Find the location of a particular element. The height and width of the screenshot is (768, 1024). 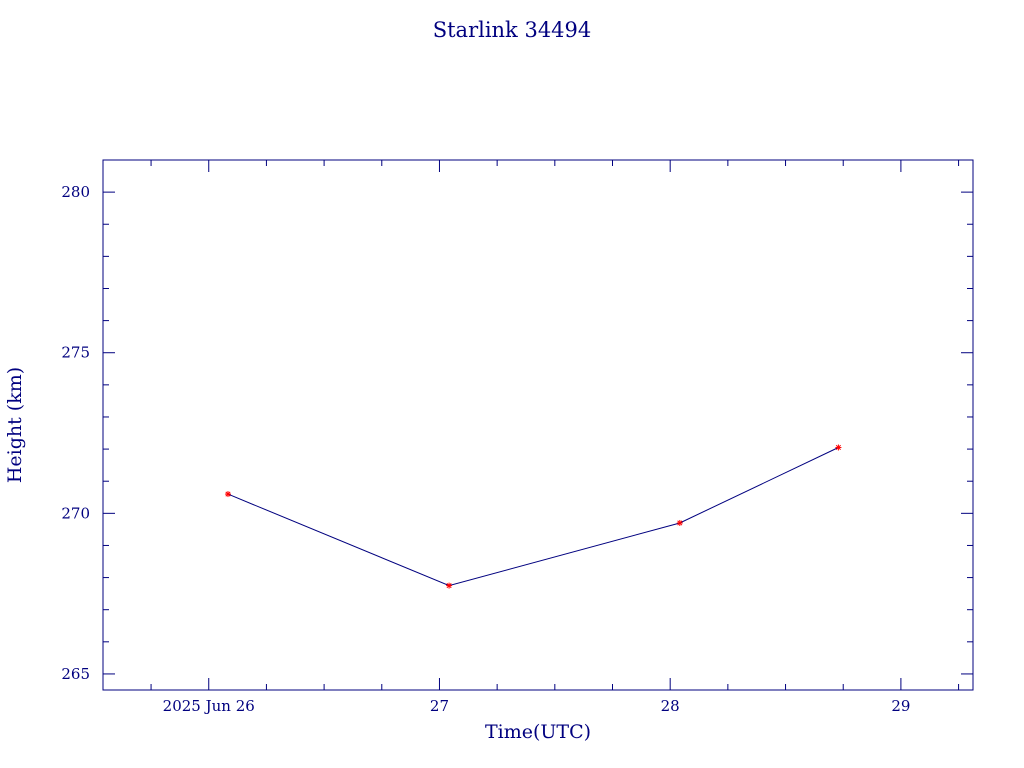

height-series-line is located at coordinates (533, 517).